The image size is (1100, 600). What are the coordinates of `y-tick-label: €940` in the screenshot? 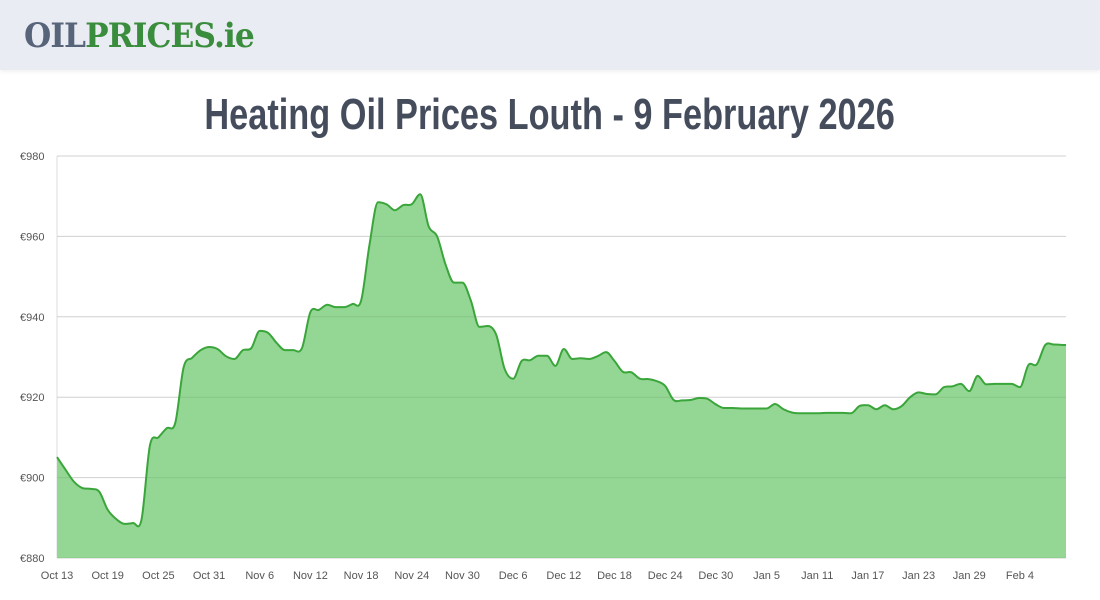 It's located at (32, 318).